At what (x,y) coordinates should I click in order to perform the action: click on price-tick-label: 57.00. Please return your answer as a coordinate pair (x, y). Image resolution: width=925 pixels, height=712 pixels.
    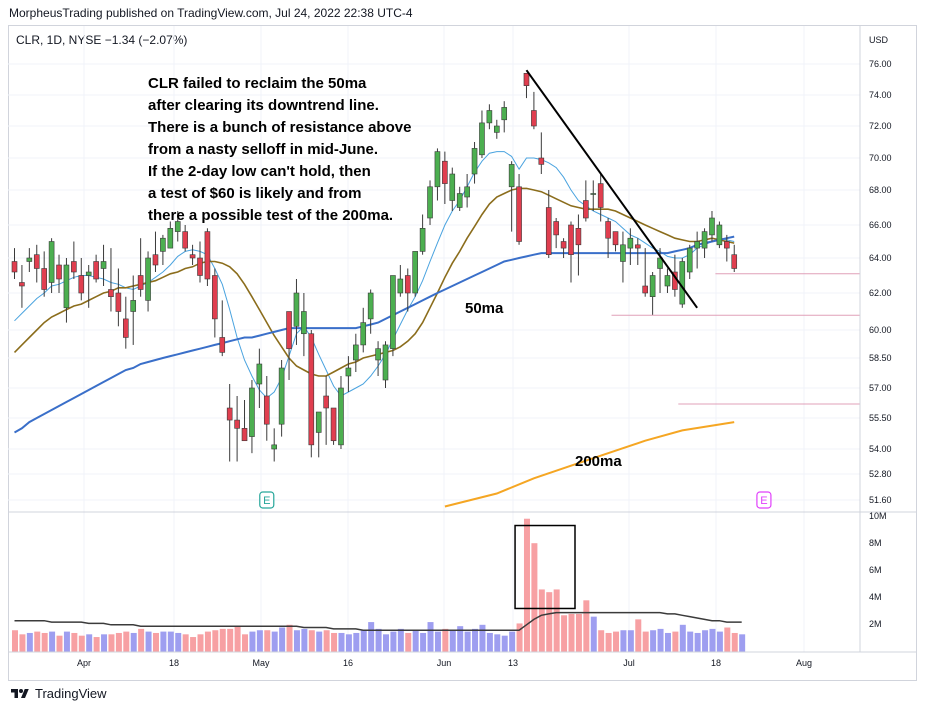
    Looking at the image, I should click on (880, 388).